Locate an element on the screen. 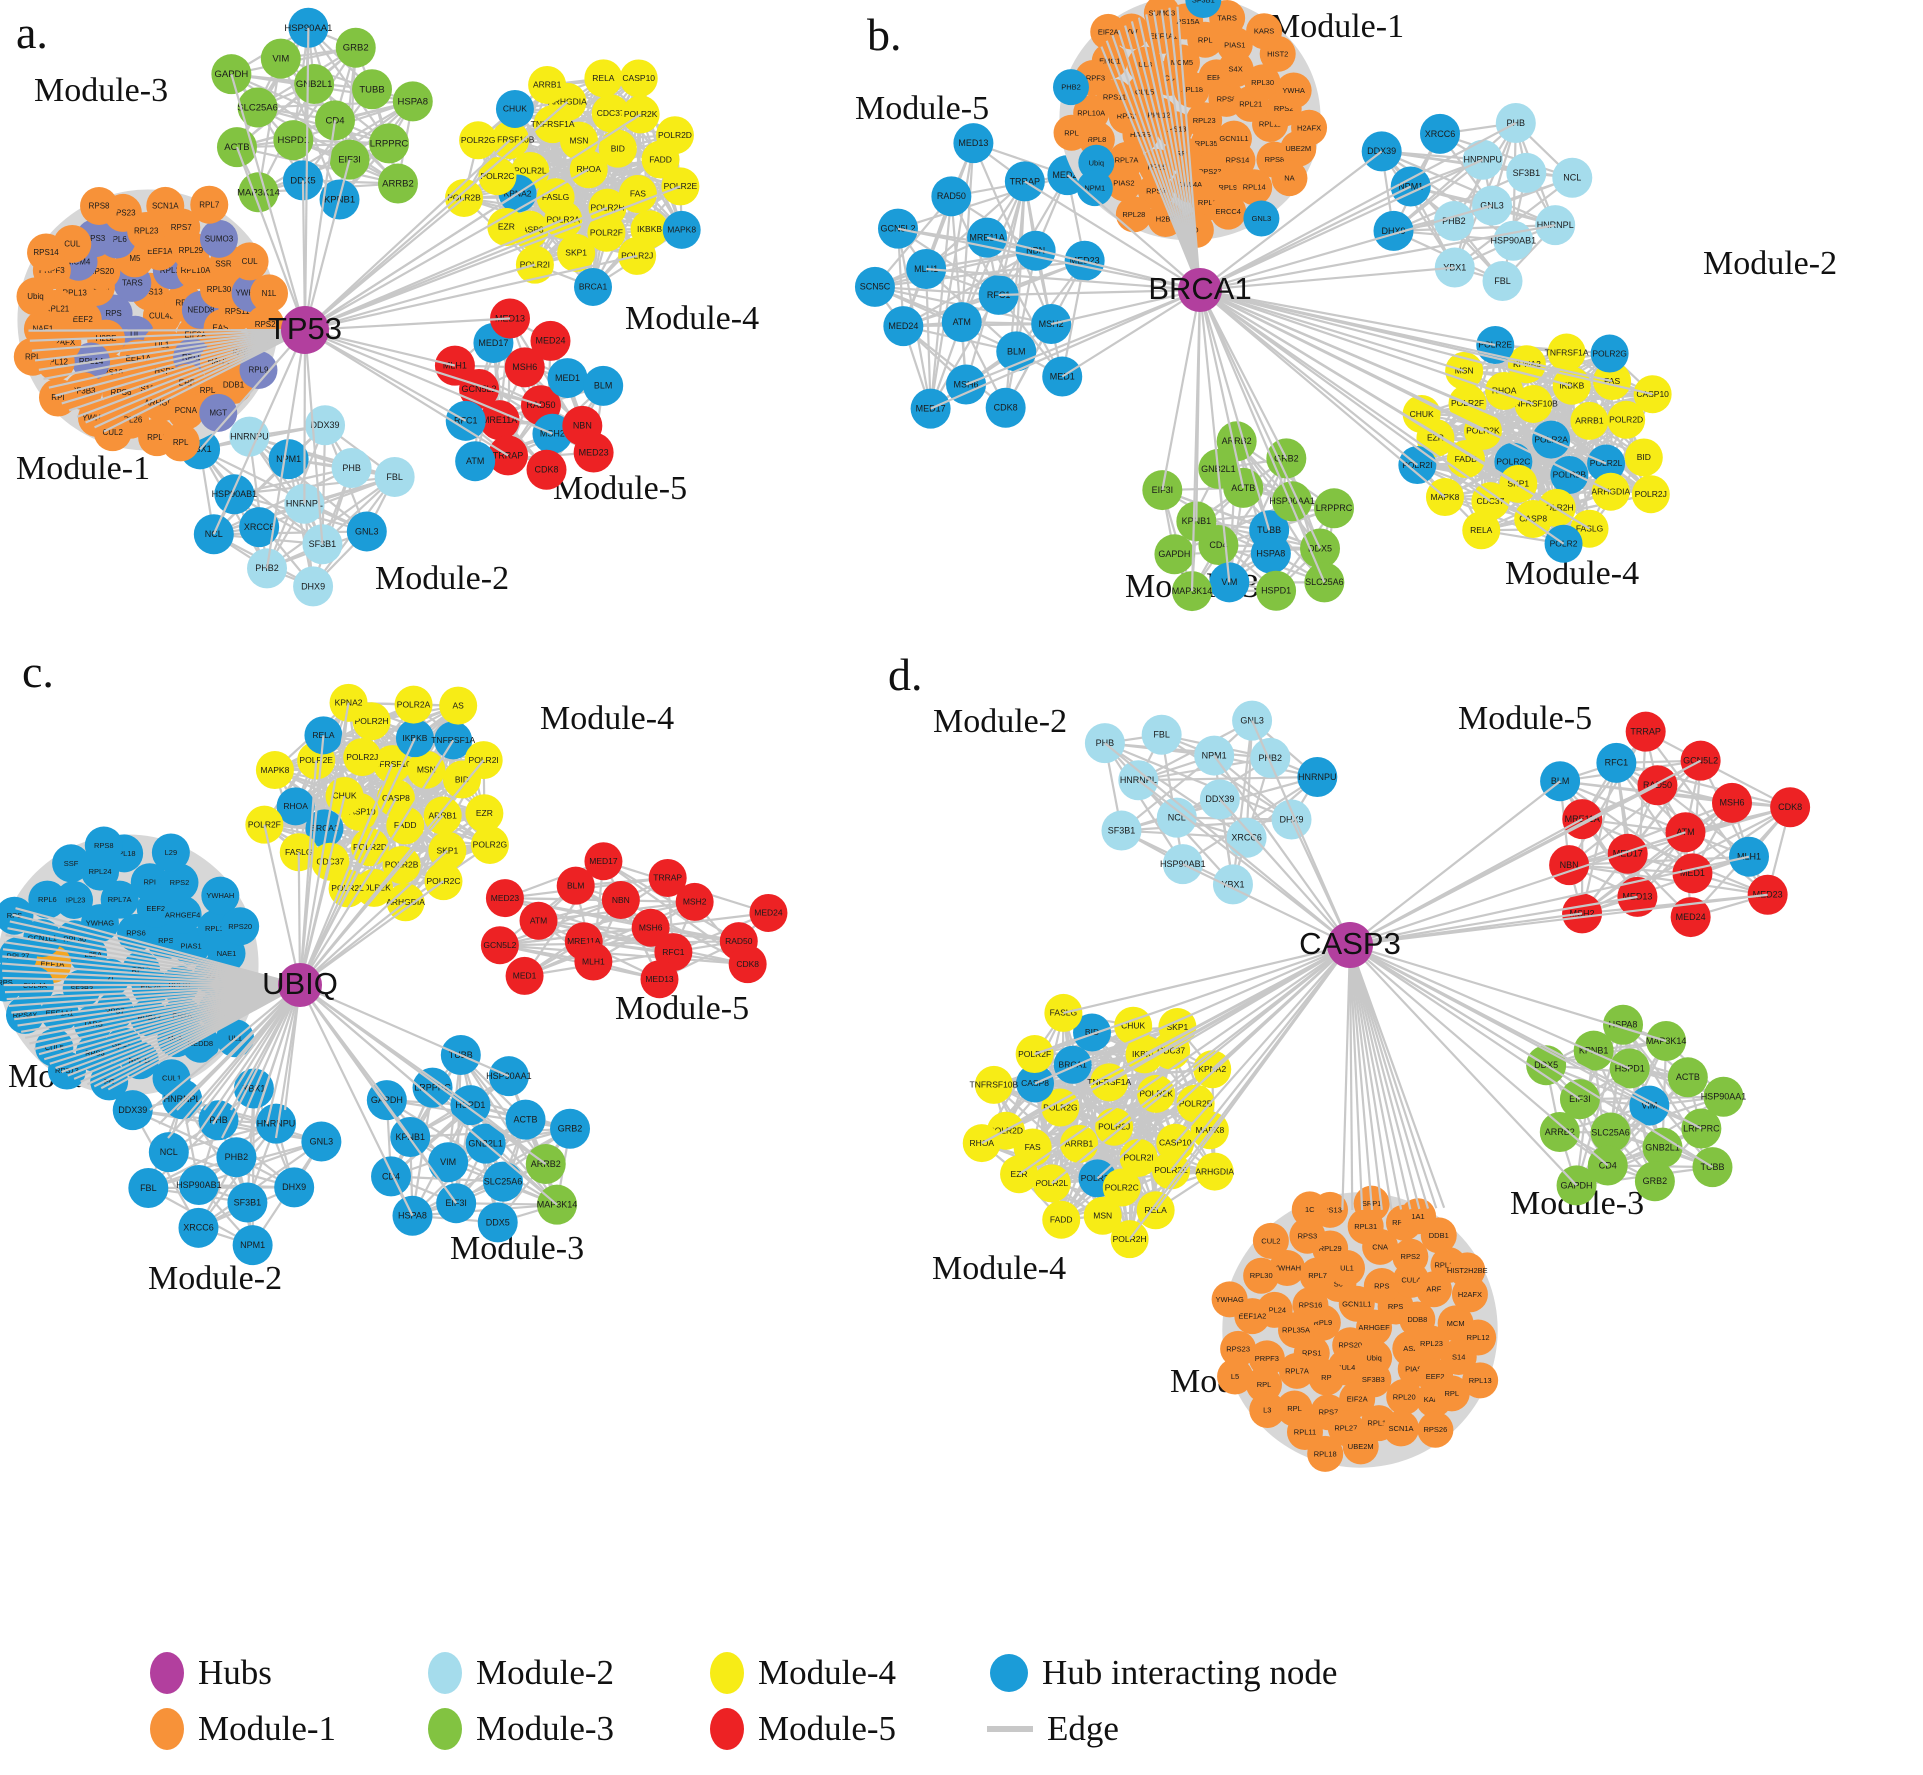  node-rfc1: RFC1 is located at coordinates (1616, 762).